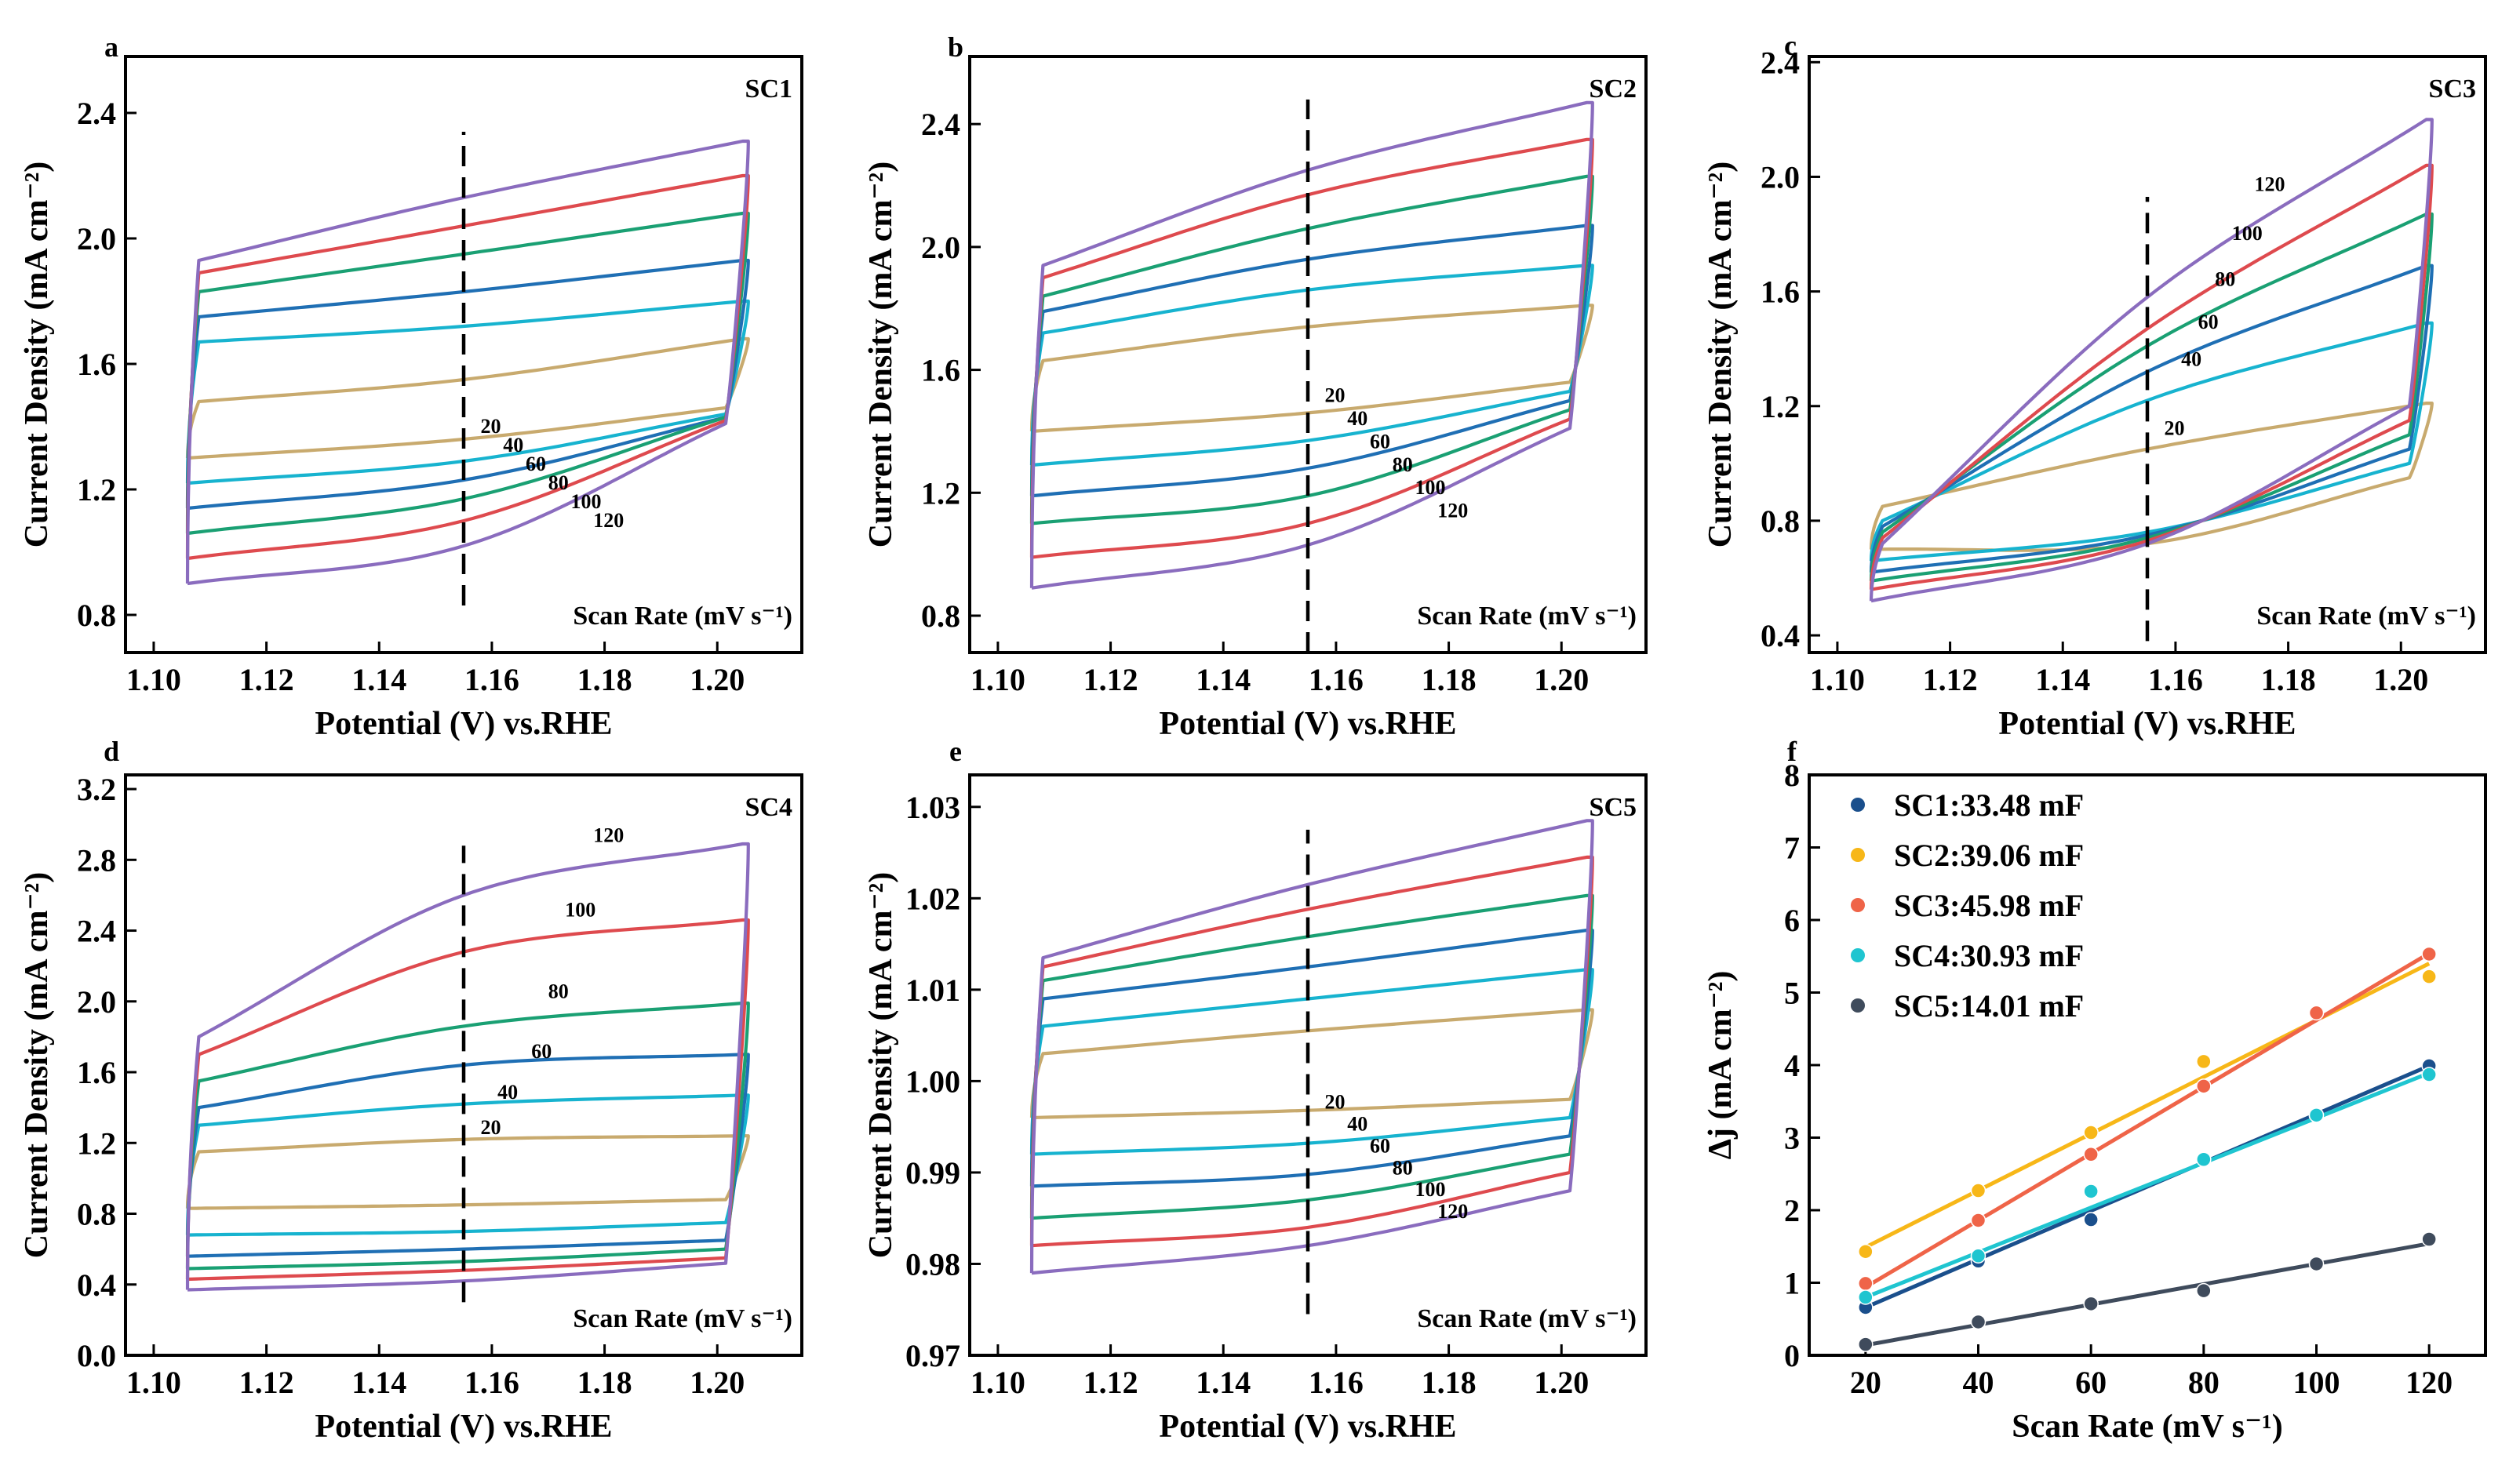 The width and height of the screenshot is (2520, 1480). I want to click on y-tick-label: 2, so click(1792, 1210).